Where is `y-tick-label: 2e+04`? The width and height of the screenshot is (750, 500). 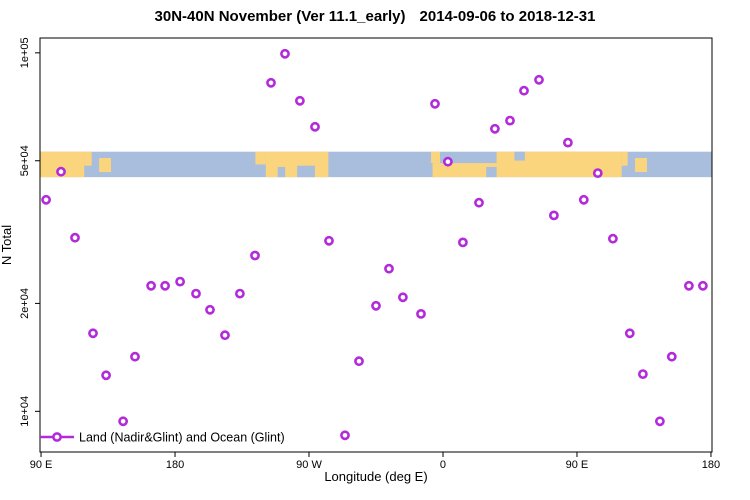
y-tick-label: 2e+04 is located at coordinates (25, 303).